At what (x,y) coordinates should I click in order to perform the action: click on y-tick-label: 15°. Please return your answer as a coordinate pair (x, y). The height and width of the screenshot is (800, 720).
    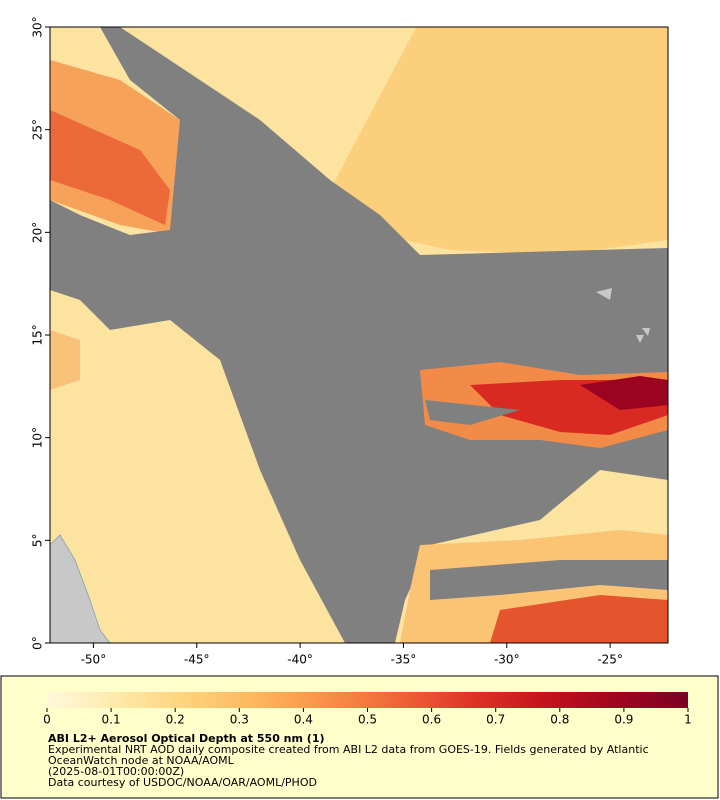
    Looking at the image, I should click on (38, 334).